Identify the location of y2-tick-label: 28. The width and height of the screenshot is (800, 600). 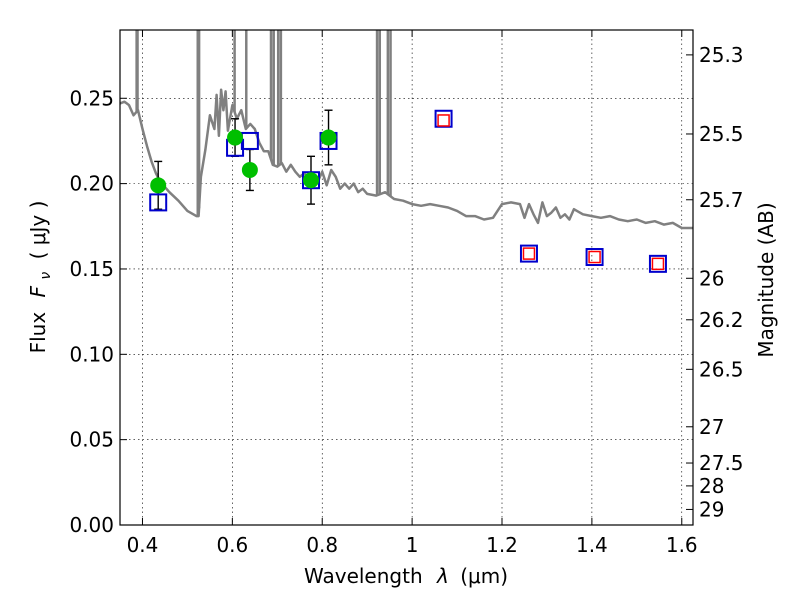
(711, 486).